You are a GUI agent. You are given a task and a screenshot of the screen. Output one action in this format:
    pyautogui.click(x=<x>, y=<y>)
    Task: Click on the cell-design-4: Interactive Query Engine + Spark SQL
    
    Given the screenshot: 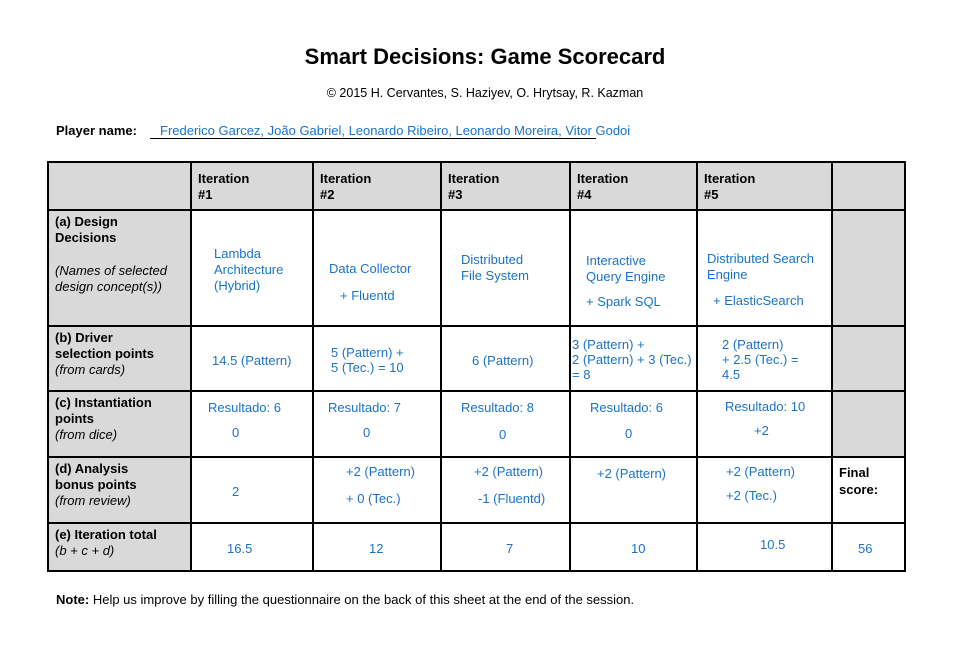 What is the action you would take?
    pyautogui.click(x=633, y=268)
    